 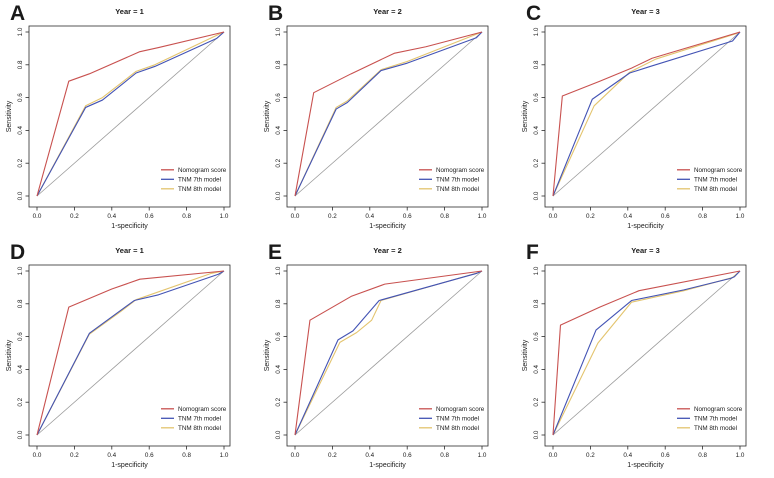 What do you see at coordinates (129, 250) in the screenshot?
I see `plot-title: Year = 1` at bounding box center [129, 250].